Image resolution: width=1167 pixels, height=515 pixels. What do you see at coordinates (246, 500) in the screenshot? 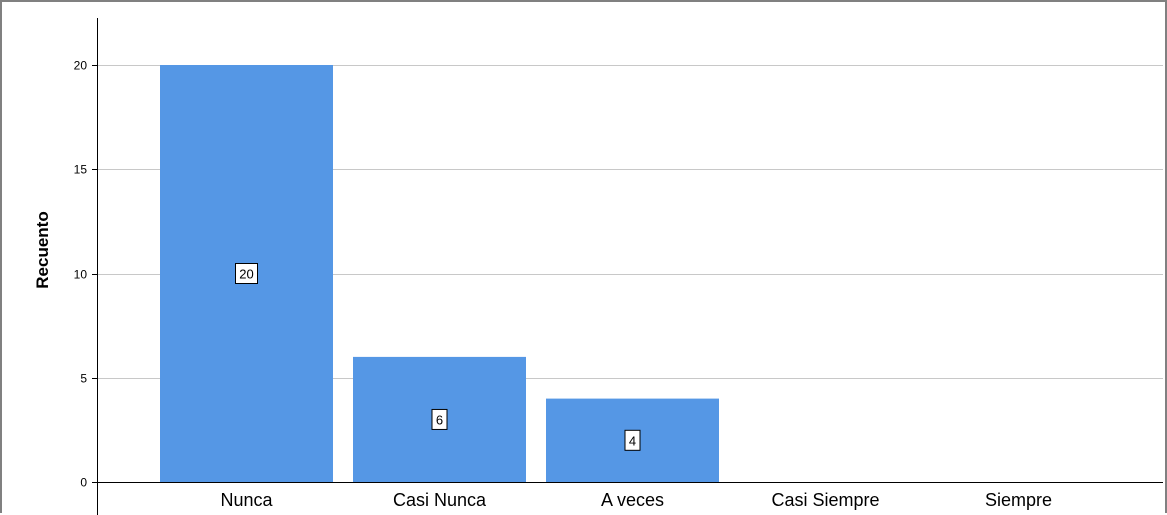
I see `x-tick-label: Nunca` at bounding box center [246, 500].